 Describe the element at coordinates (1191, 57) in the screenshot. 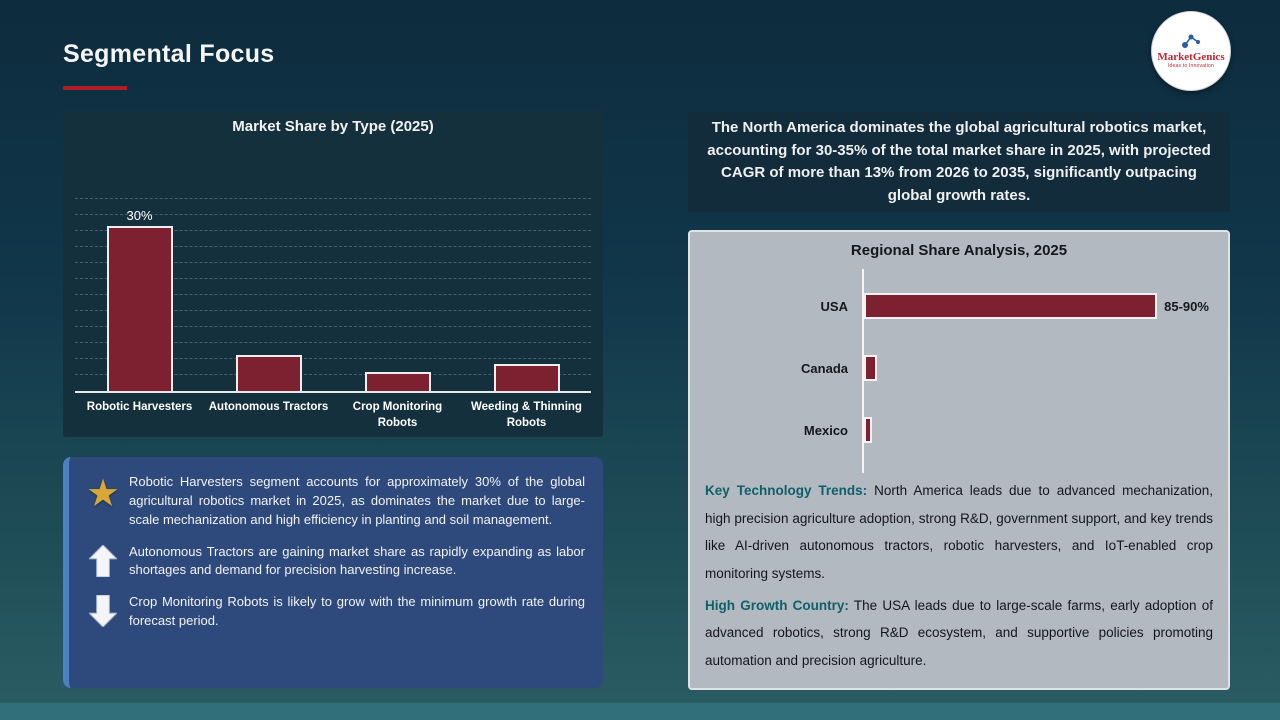

I see `logo-brand: MarketGenics` at that location.